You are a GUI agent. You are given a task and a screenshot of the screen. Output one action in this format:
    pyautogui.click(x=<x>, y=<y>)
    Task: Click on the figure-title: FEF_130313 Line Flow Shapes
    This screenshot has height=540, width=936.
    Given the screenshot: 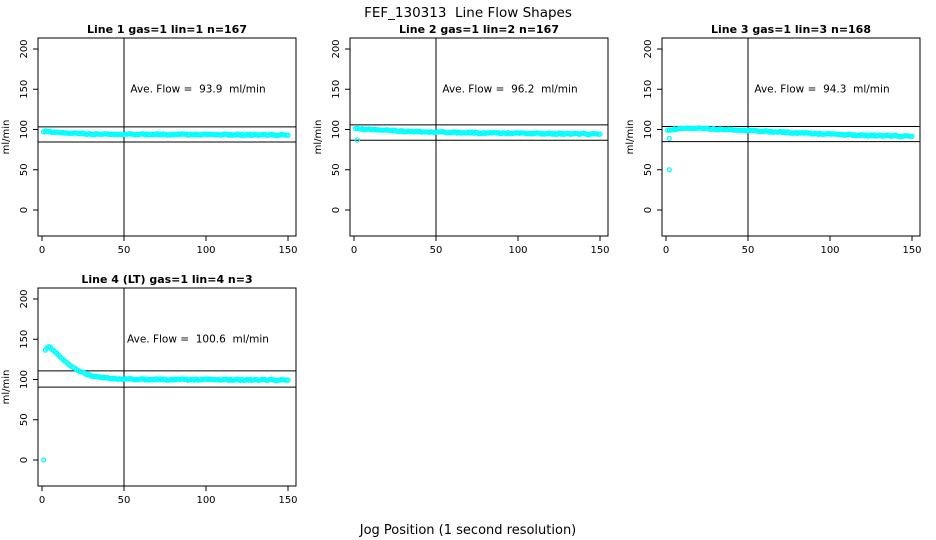 What is the action you would take?
    pyautogui.click(x=468, y=13)
    